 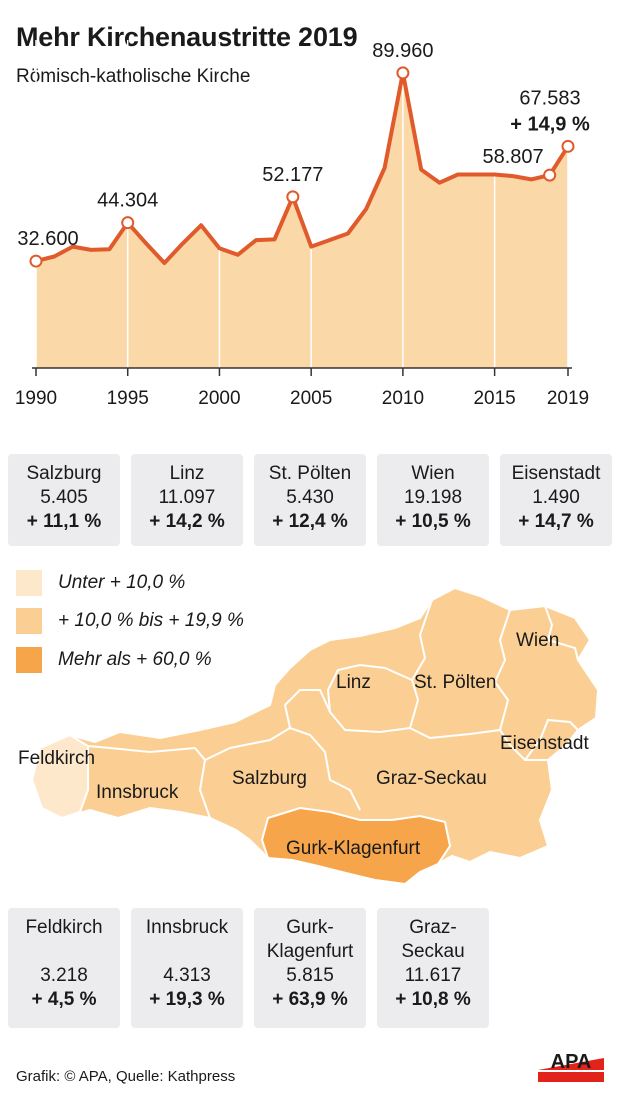 I want to click on card-change: + 11,1 %, so click(x=64, y=521).